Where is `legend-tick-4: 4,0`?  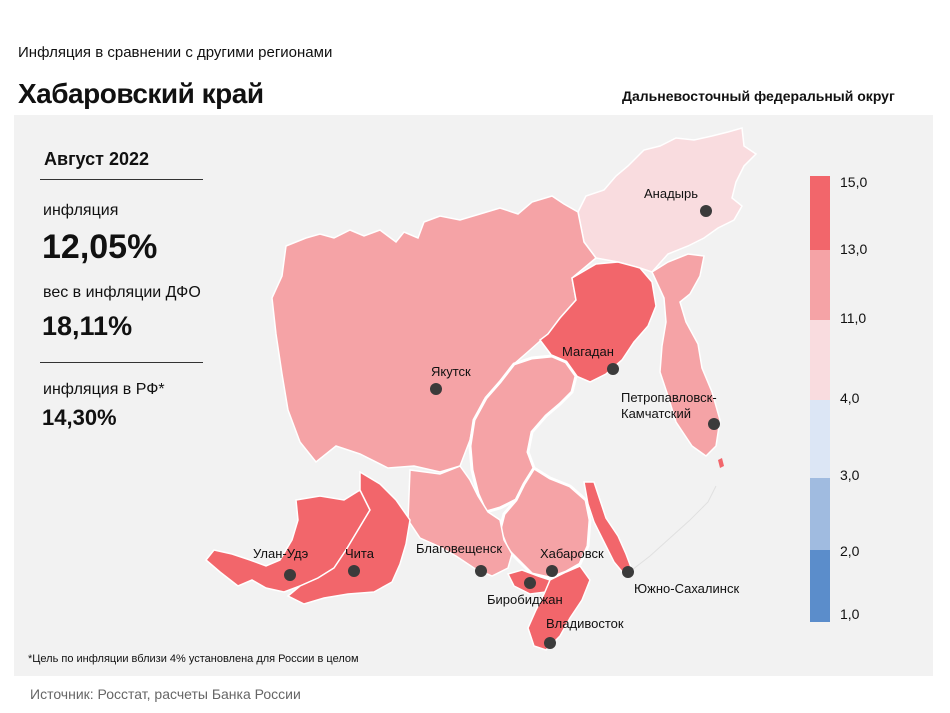
legend-tick-4: 4,0 is located at coordinates (850, 398).